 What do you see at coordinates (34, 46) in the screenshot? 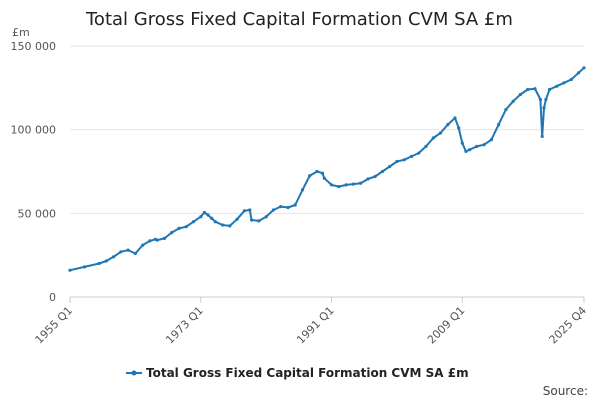
I see `y-tick-label: 150 000` at bounding box center [34, 46].